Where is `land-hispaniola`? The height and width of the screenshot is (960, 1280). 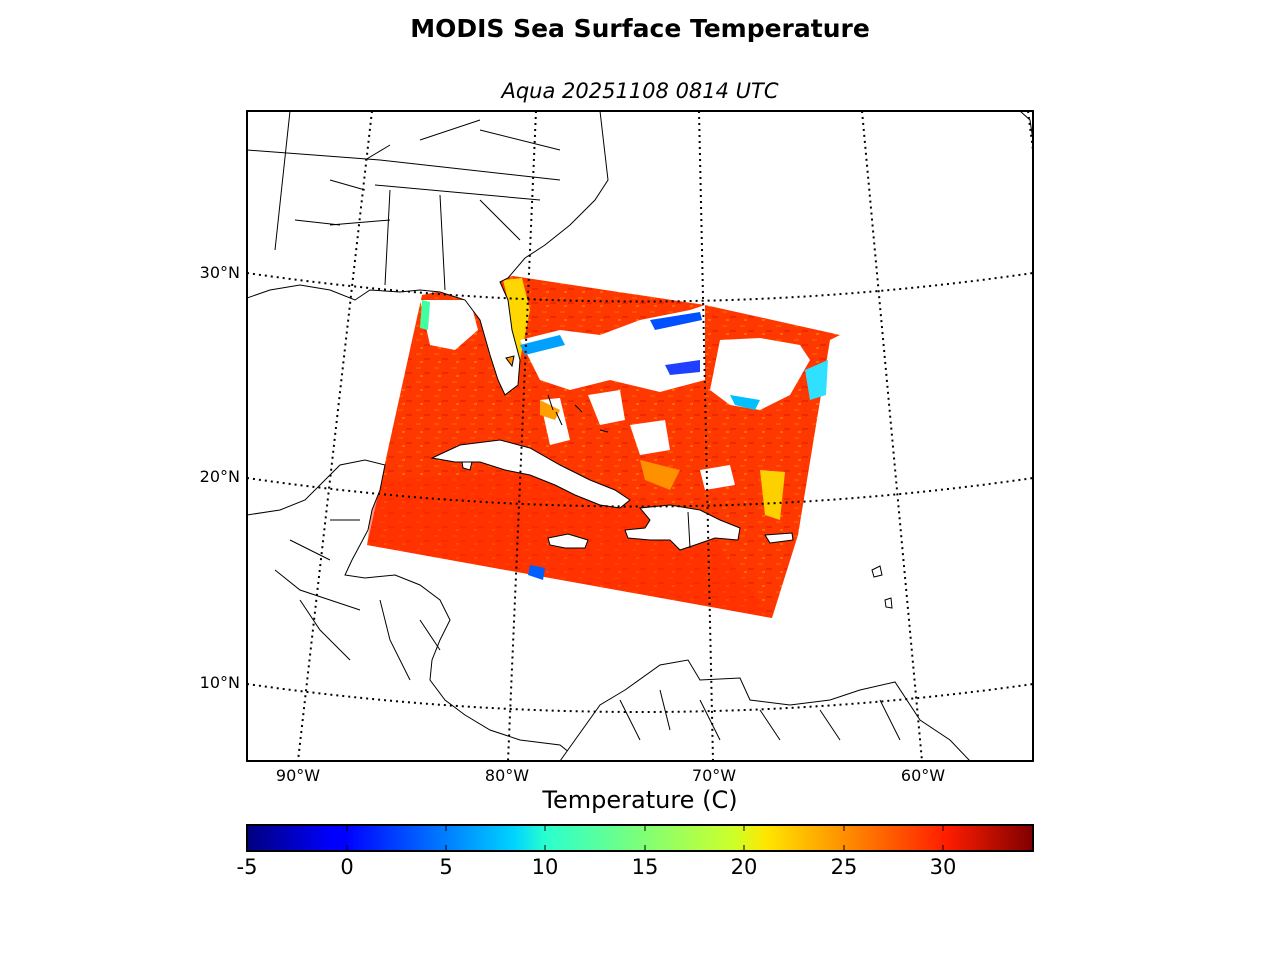 land-hispaniola is located at coordinates (682, 527).